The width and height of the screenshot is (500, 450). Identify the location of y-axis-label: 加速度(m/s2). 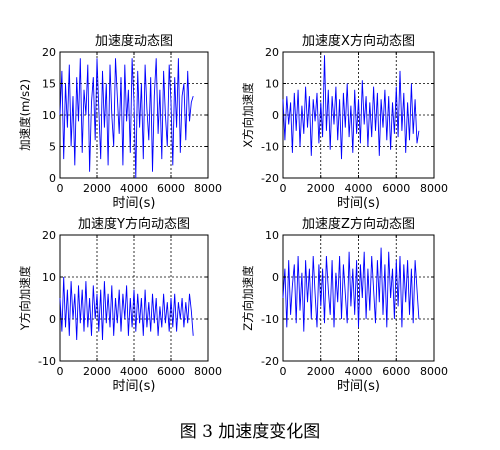
(25, 115).